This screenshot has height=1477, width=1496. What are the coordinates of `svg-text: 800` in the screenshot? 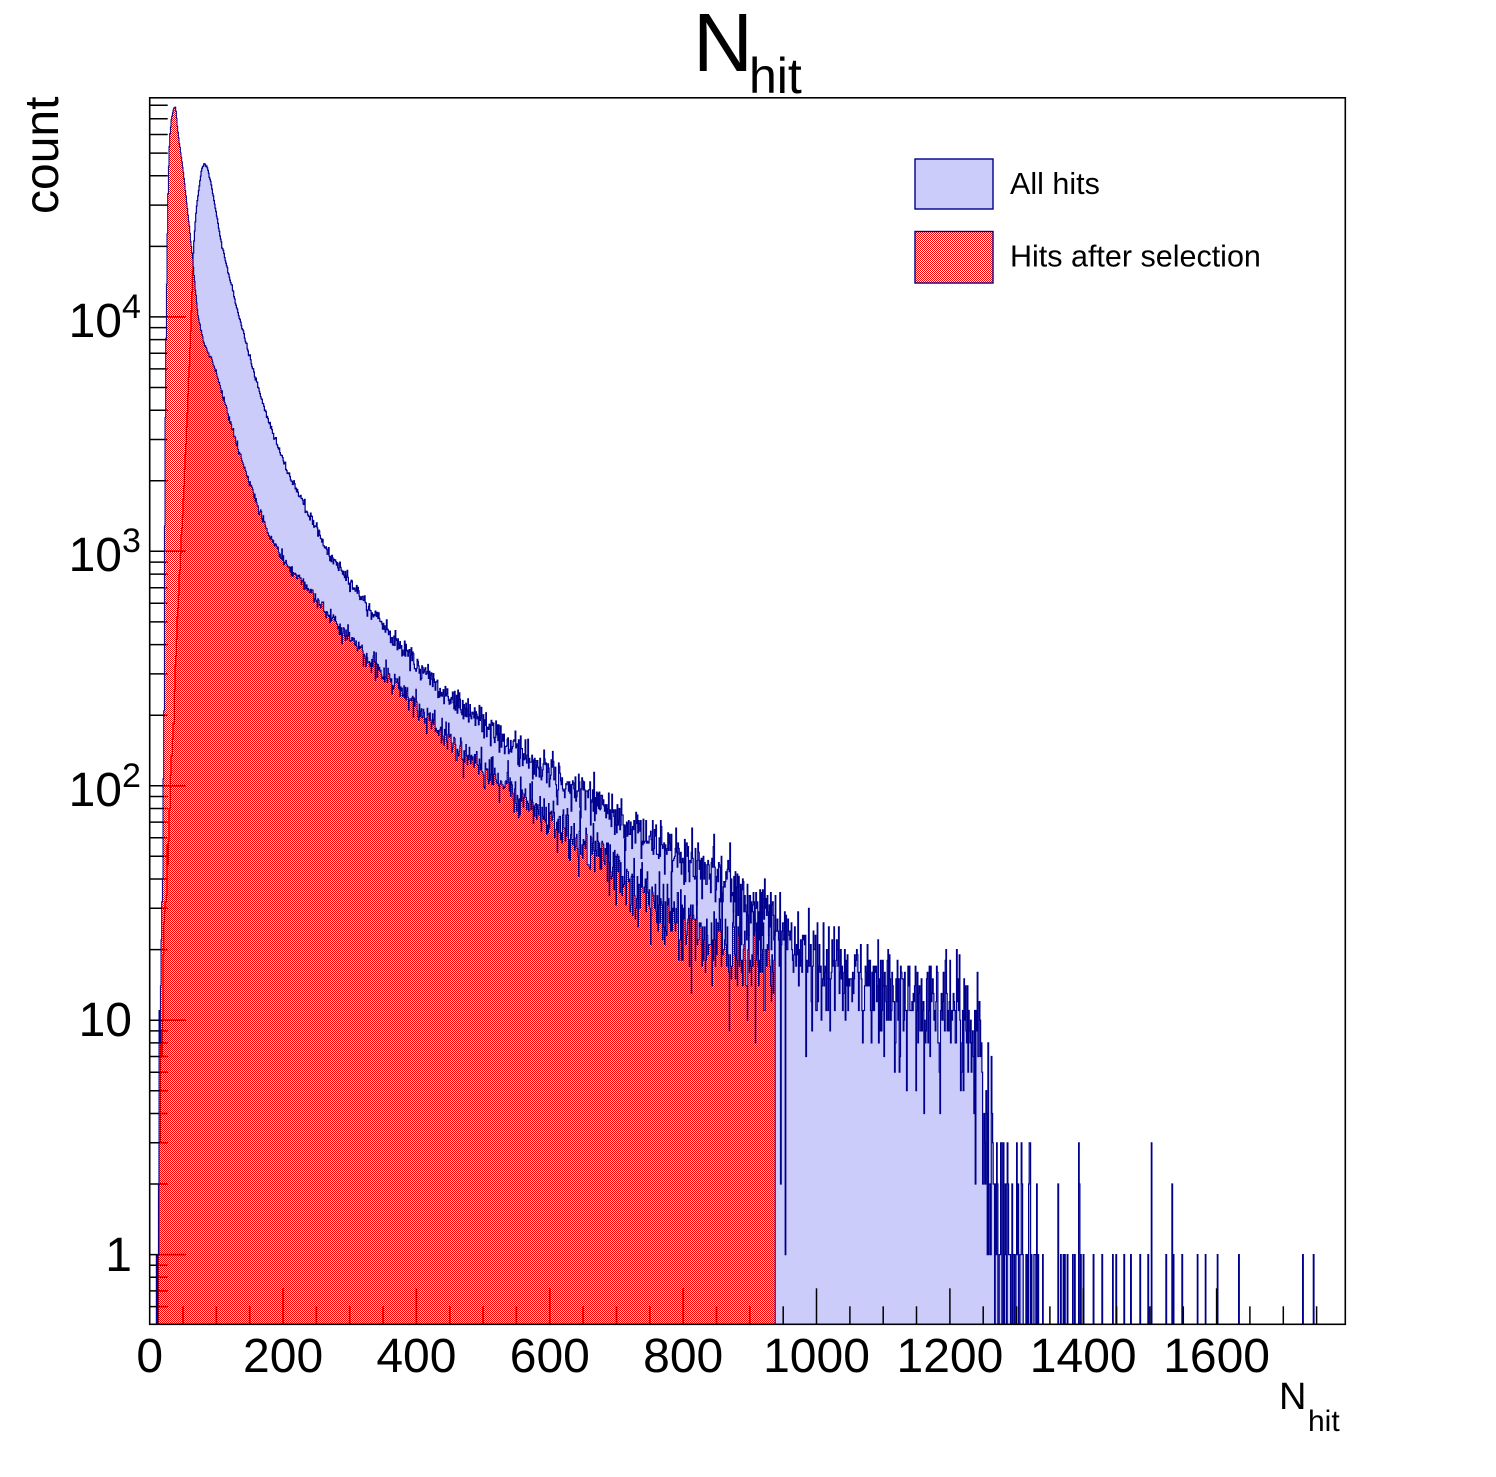 It's located at (683, 1356).